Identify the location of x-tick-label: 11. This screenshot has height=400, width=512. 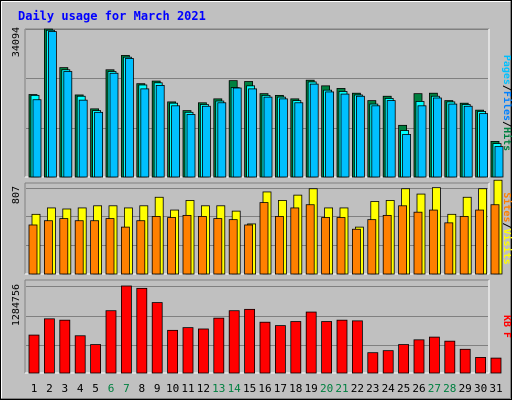
(187, 388).